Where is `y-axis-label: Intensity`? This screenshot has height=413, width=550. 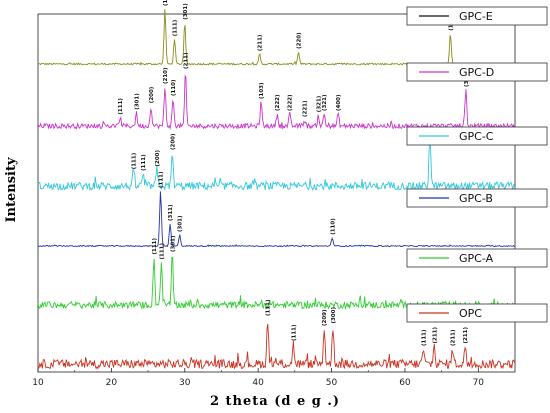
y-axis-label: Intensity is located at coordinates (11, 190).